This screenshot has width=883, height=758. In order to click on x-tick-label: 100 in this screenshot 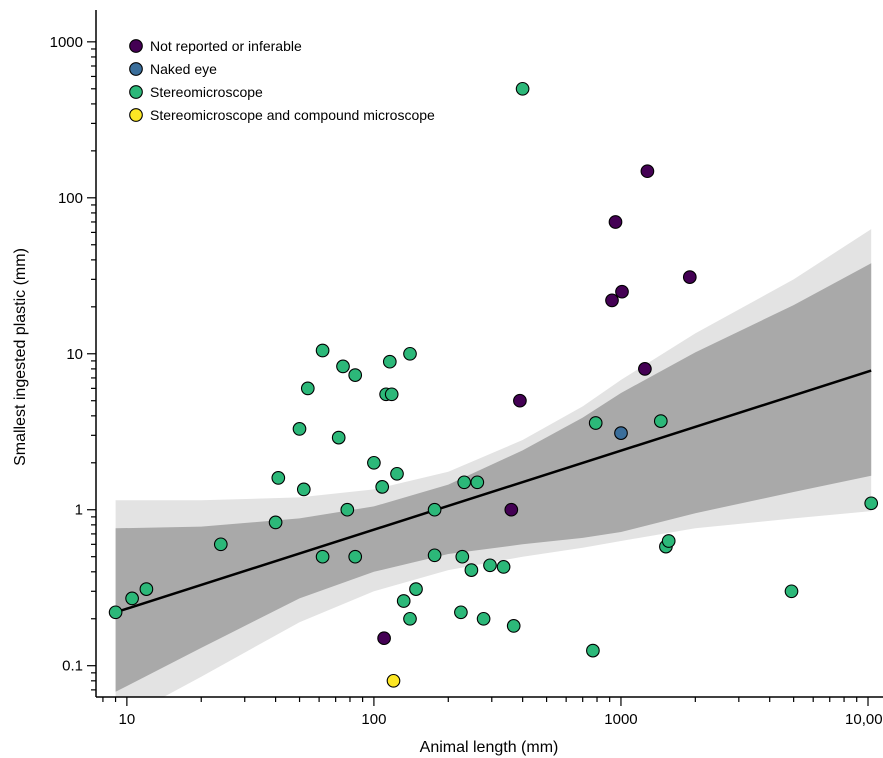, I will do `click(373, 719)`.